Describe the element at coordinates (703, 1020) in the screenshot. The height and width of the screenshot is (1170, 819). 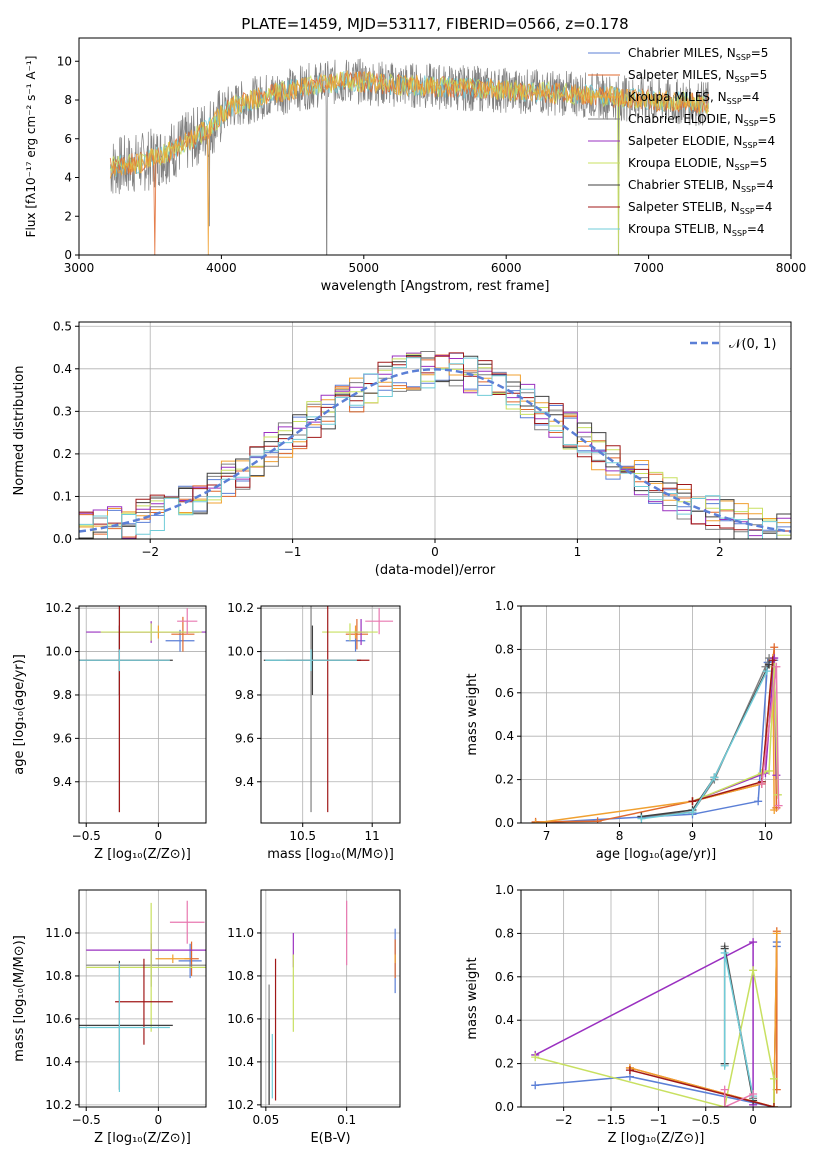
I see `series-line-kroupa-miles` at that location.